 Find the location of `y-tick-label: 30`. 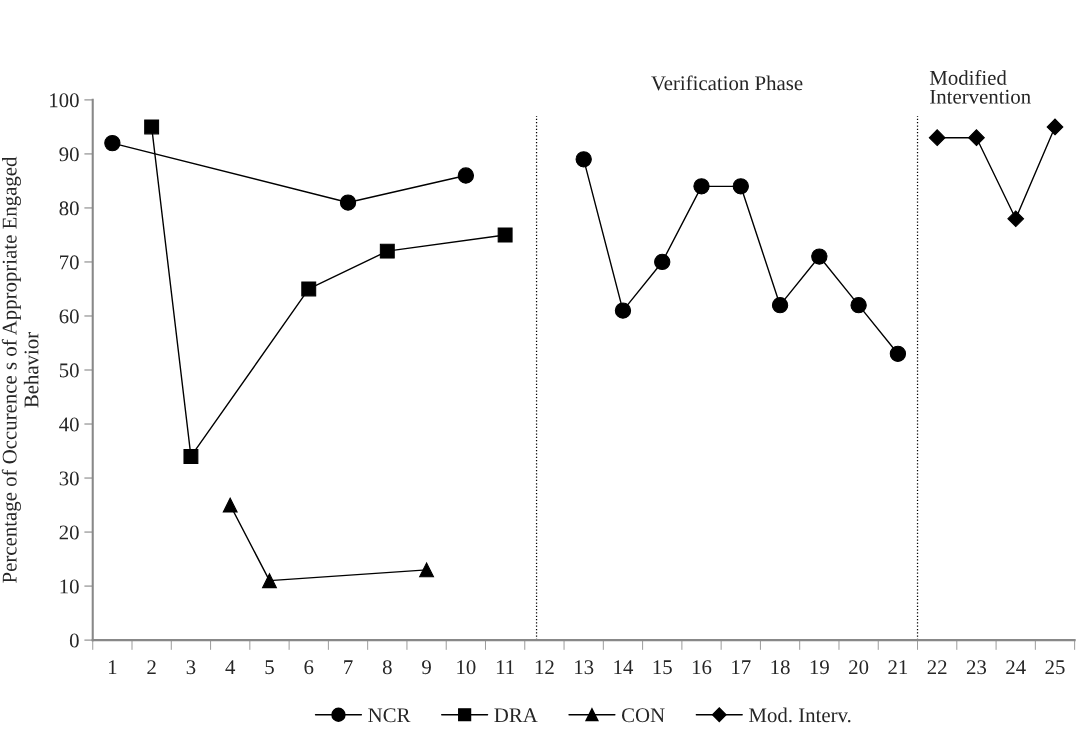

y-tick-label: 30 is located at coordinates (69, 478).